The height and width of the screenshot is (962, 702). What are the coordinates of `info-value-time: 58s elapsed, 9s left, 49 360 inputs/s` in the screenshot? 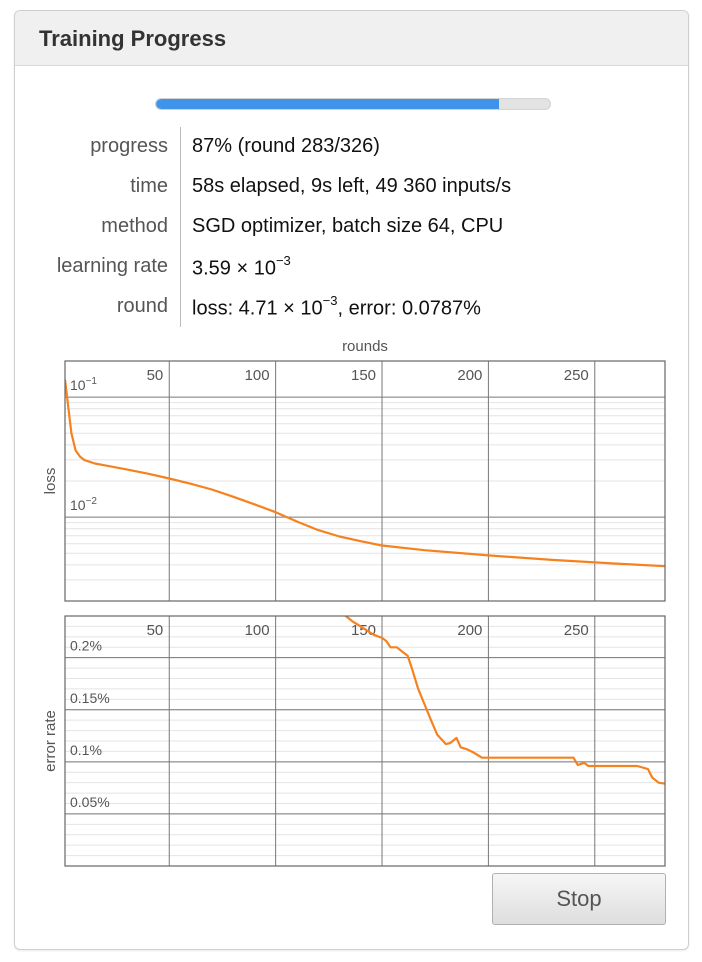 It's located at (352, 186).